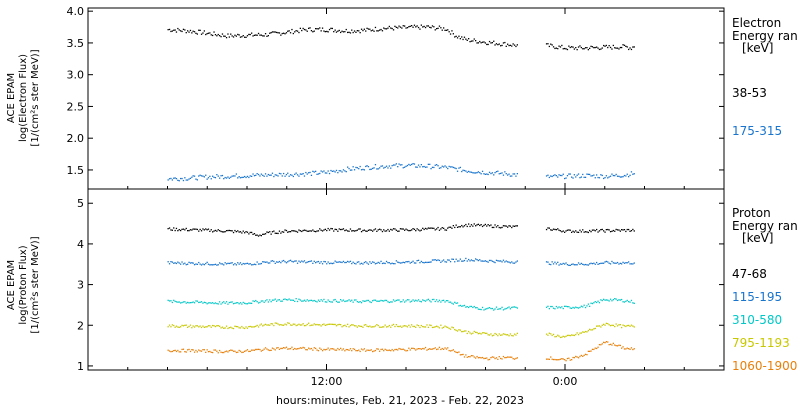 This screenshot has width=800, height=410. I want to click on series-1060-1900, so click(401, 351).